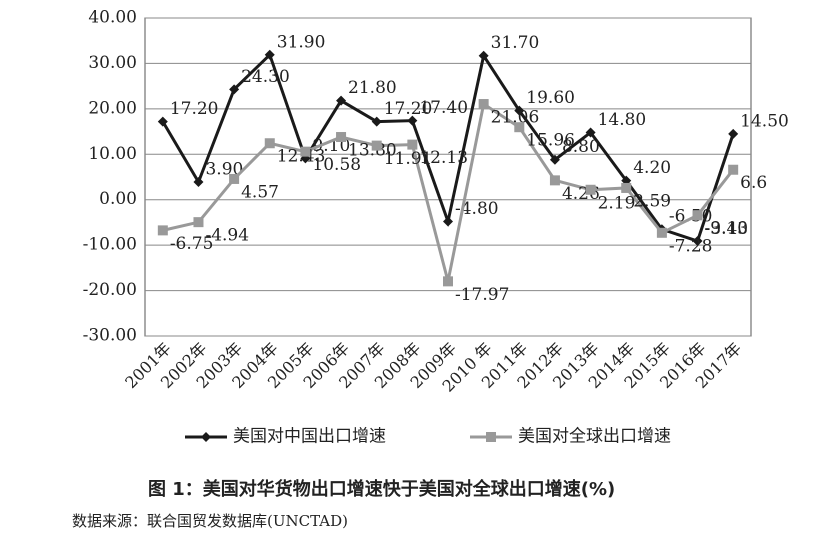 This screenshot has height=546, width=832. Describe the element at coordinates (550, 141) in the screenshot. I see `data-label: 15.96` at that location.